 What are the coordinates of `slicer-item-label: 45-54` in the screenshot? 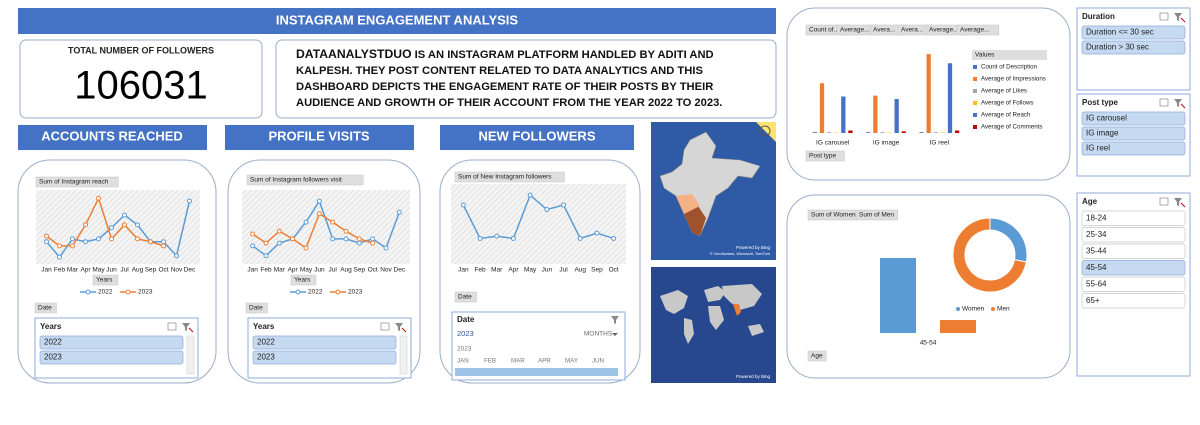 It's located at (1096, 267).